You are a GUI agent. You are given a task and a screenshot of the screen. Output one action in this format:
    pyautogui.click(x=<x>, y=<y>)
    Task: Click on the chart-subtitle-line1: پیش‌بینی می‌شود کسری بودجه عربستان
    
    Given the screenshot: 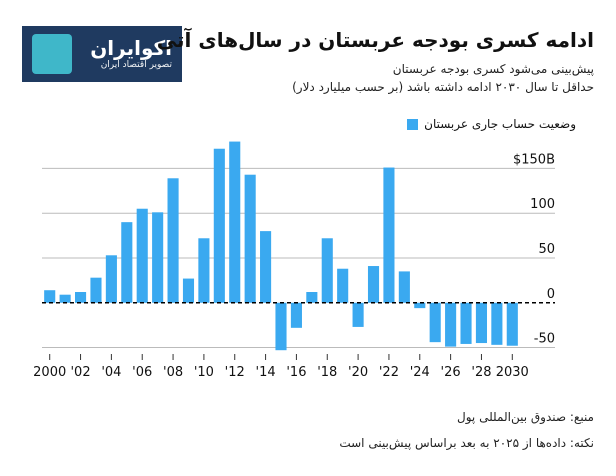 What is the action you would take?
    pyautogui.click(x=493, y=69)
    